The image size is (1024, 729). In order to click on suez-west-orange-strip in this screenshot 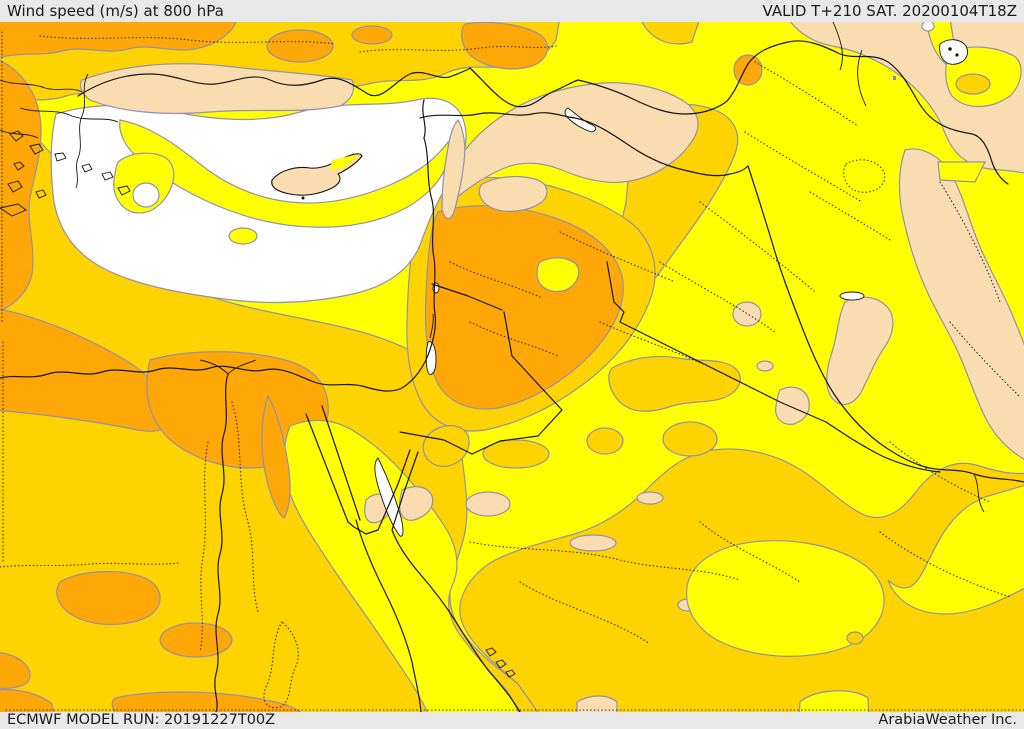, I will do `click(276, 457)`.